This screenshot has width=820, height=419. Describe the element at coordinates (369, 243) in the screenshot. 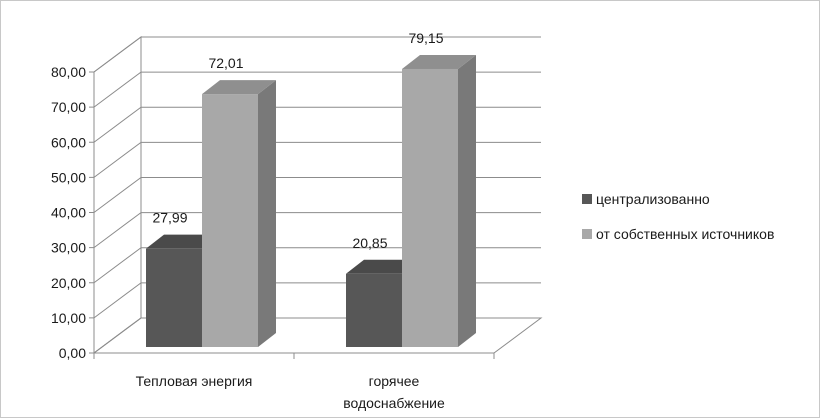

I see `data-label: 20,85` at that location.